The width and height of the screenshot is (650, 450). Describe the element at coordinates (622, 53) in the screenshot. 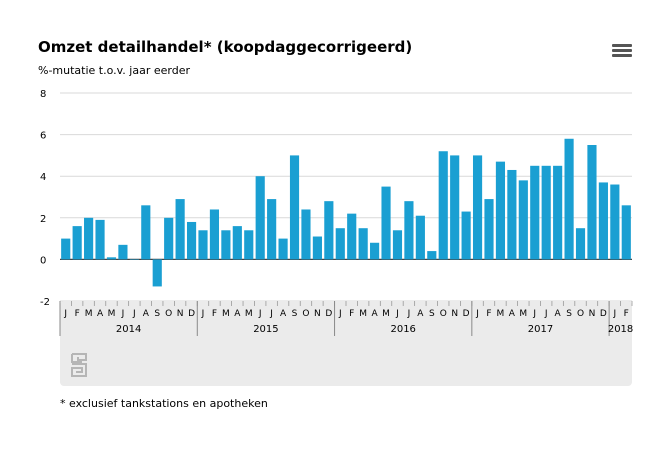

I see `hamburger-menu-icon` at that location.